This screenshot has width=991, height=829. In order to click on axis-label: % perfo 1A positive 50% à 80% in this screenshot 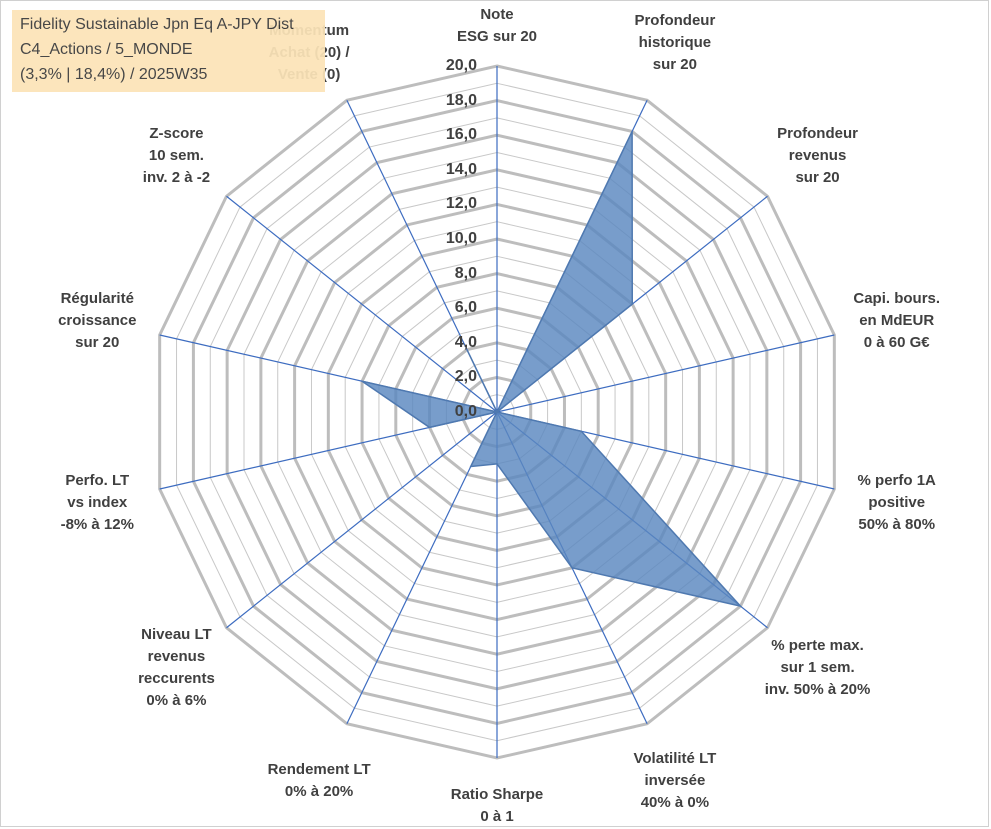, I will do `click(896, 503)`.